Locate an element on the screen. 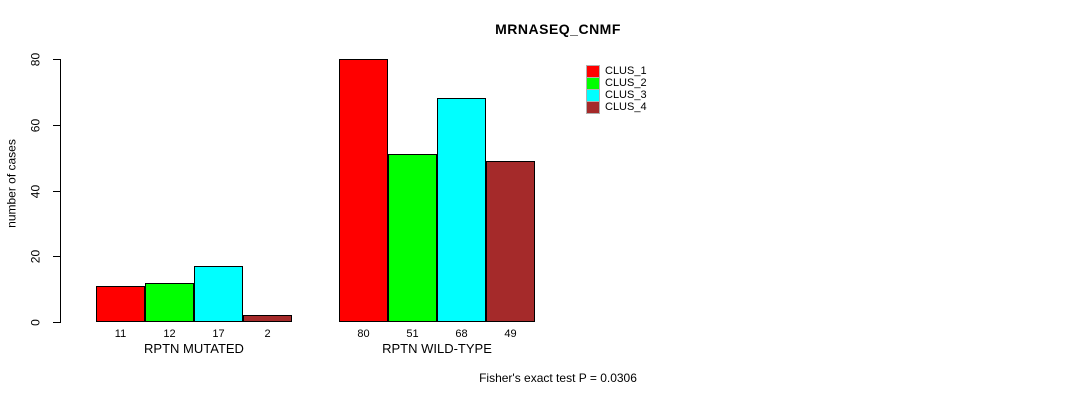  bar-value-label: 11 is located at coordinates (120, 334).